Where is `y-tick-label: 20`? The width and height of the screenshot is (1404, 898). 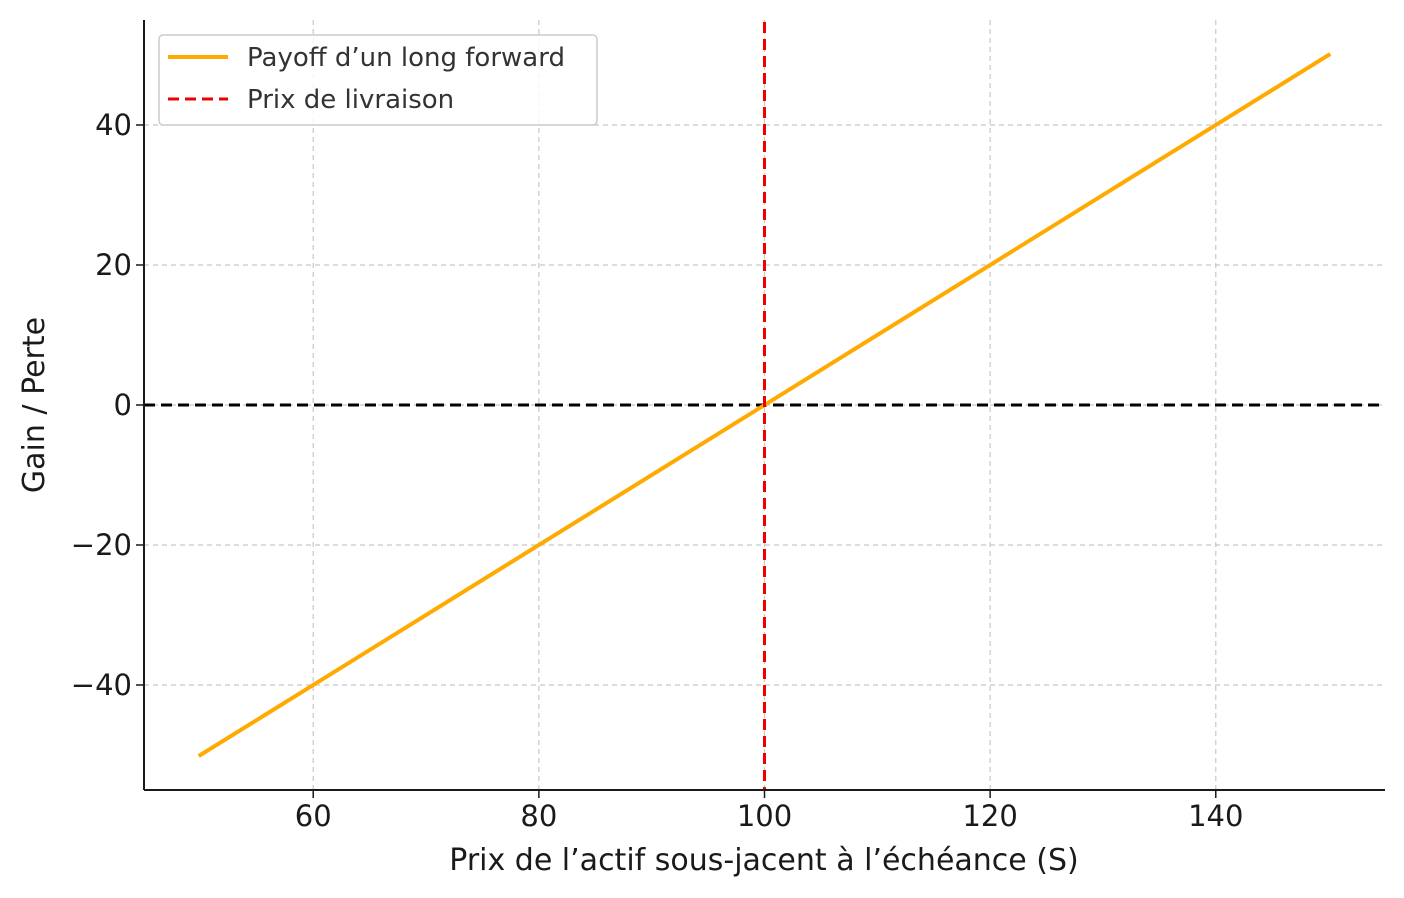 y-tick-label: 20 is located at coordinates (113, 265).